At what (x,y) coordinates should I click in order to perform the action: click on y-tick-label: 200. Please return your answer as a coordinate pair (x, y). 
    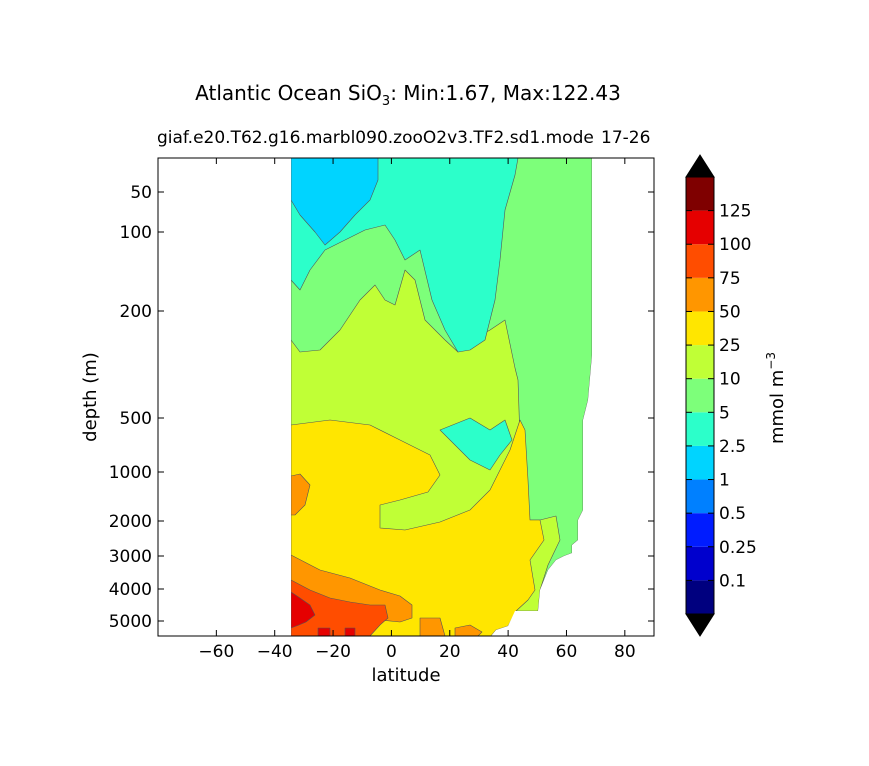
    Looking at the image, I should click on (136, 312).